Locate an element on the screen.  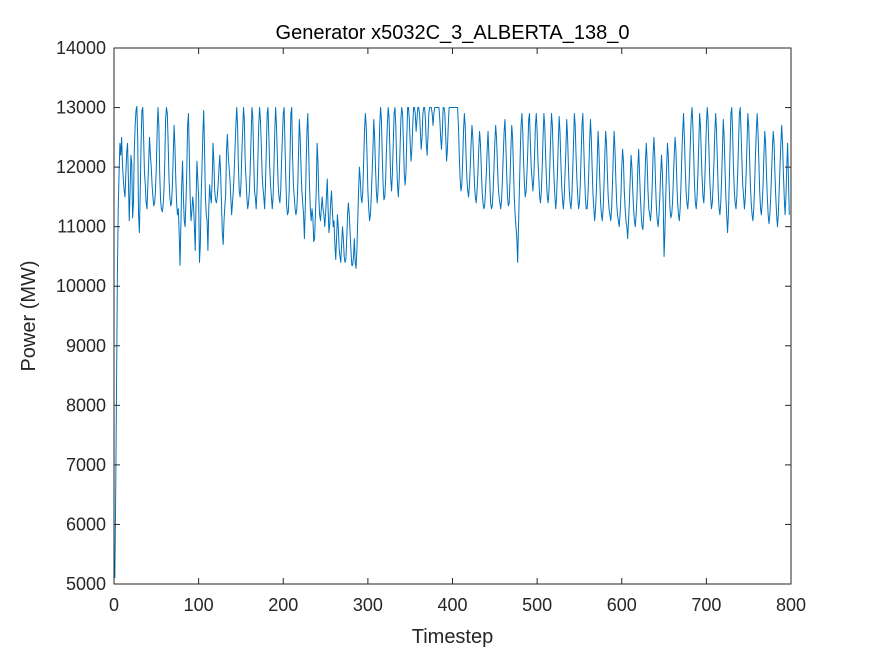
x-tick-label-600: 600 is located at coordinates (622, 605).